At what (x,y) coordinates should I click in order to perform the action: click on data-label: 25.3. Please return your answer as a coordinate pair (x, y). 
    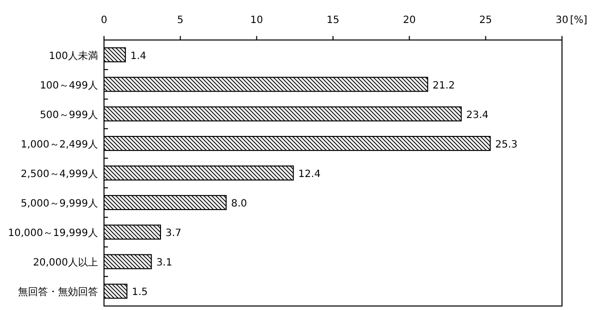
    Looking at the image, I should click on (506, 144).